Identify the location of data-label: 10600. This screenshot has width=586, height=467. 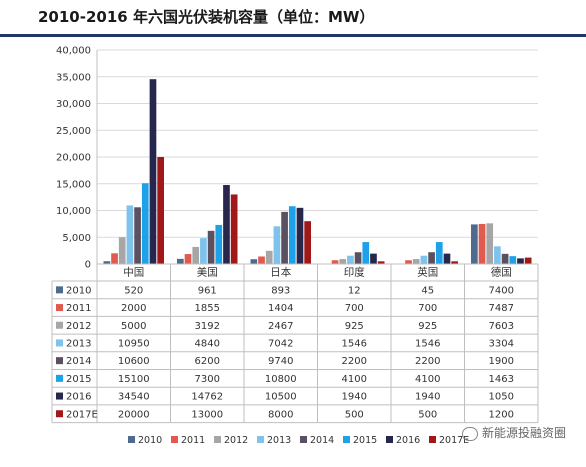
(134, 361).